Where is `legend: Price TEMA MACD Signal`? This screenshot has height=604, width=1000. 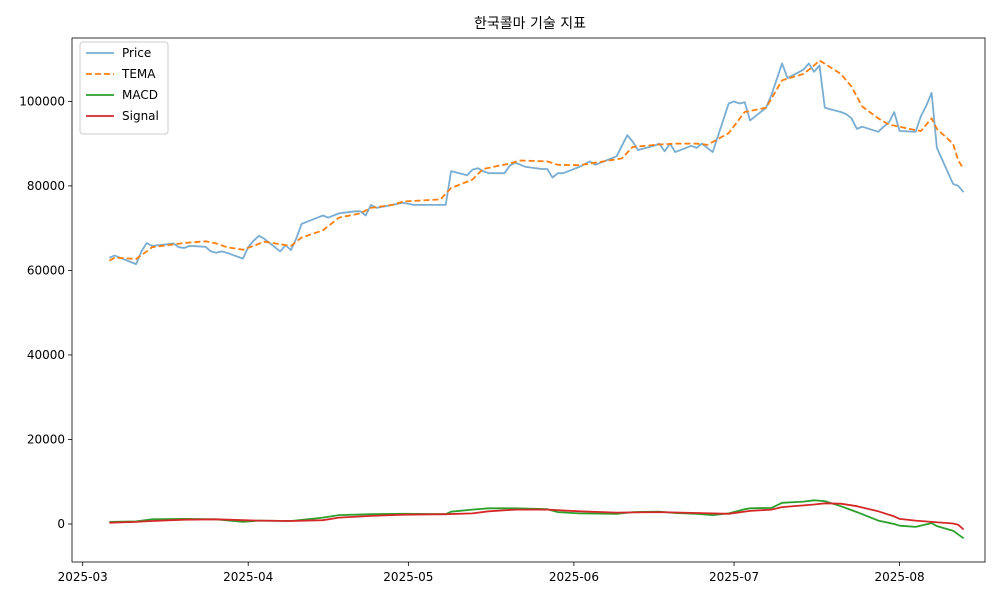
legend: Price TEMA MACD Signal is located at coordinates (124, 88).